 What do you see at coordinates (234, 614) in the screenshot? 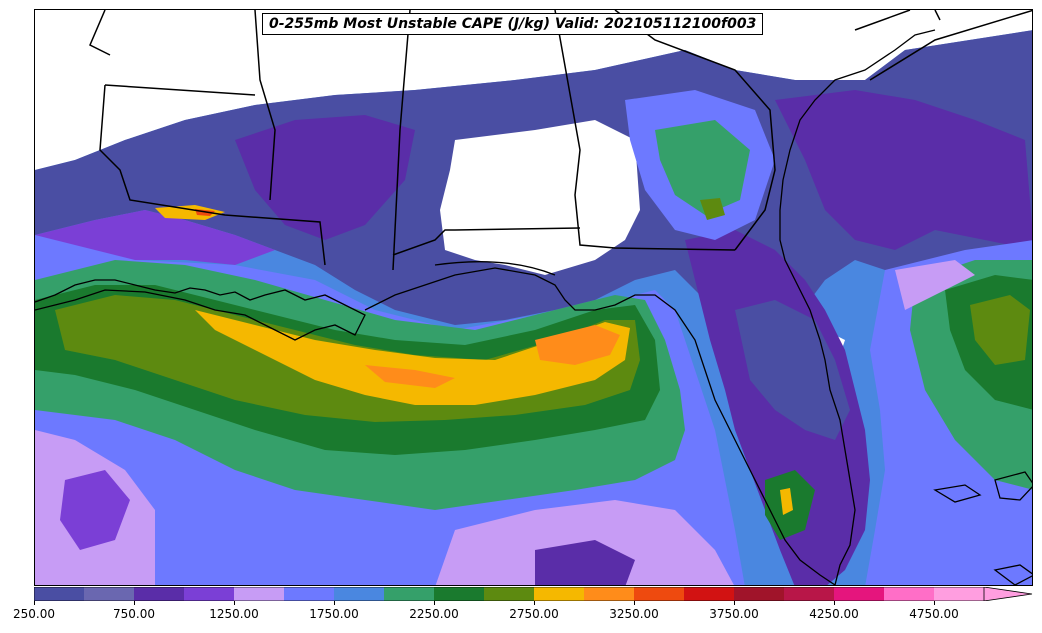
I see `colorbar-tick-label: 1250.00` at bounding box center [234, 614].